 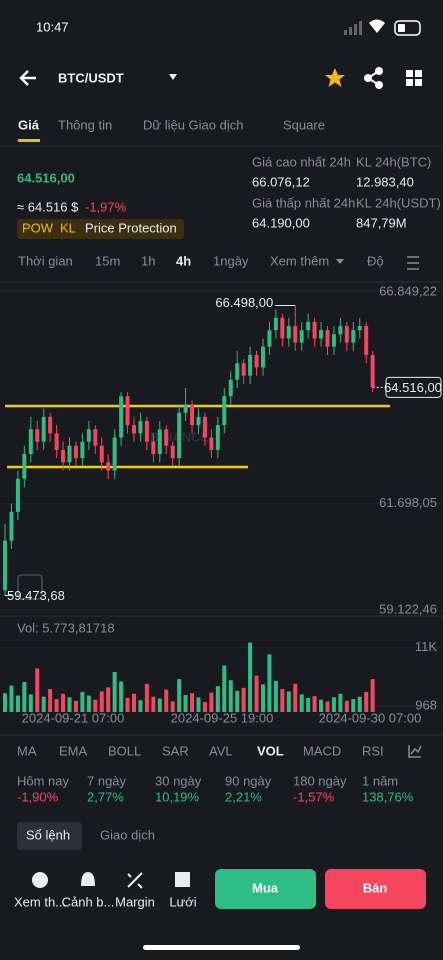 I want to click on action-label: Margin, so click(x=135, y=901).